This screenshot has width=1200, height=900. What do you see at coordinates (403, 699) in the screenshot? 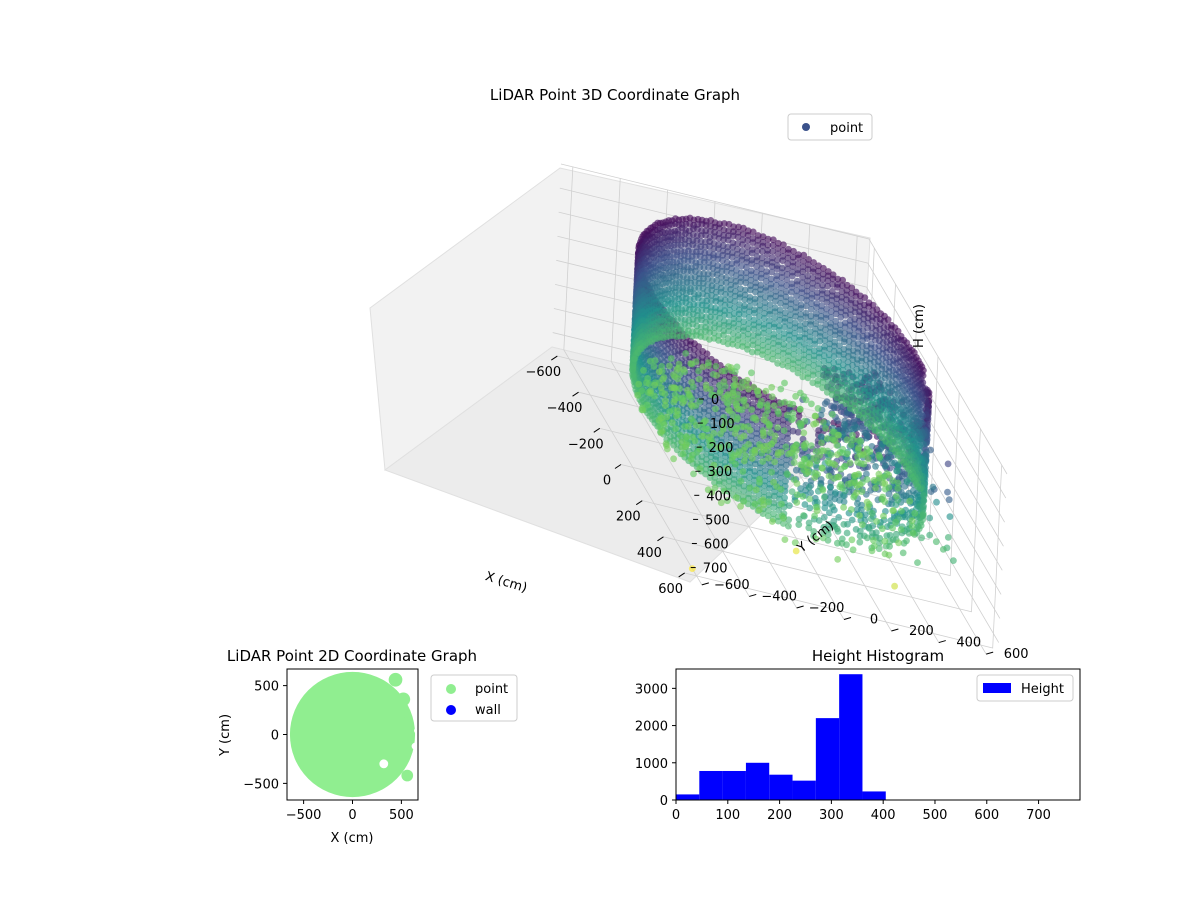
I see `point-blob-2d` at bounding box center [403, 699].